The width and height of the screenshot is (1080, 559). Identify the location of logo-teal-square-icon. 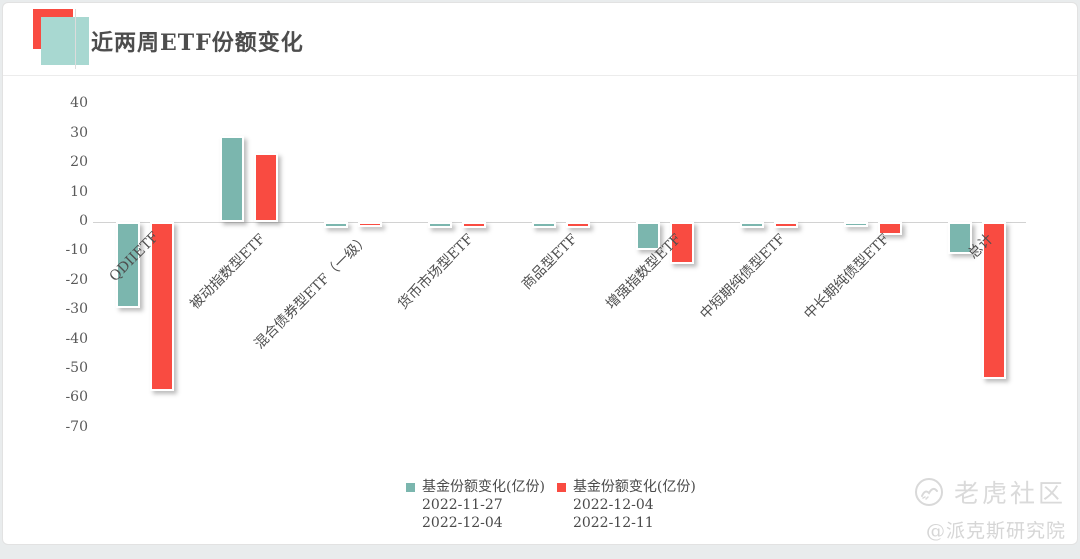
(65, 41).